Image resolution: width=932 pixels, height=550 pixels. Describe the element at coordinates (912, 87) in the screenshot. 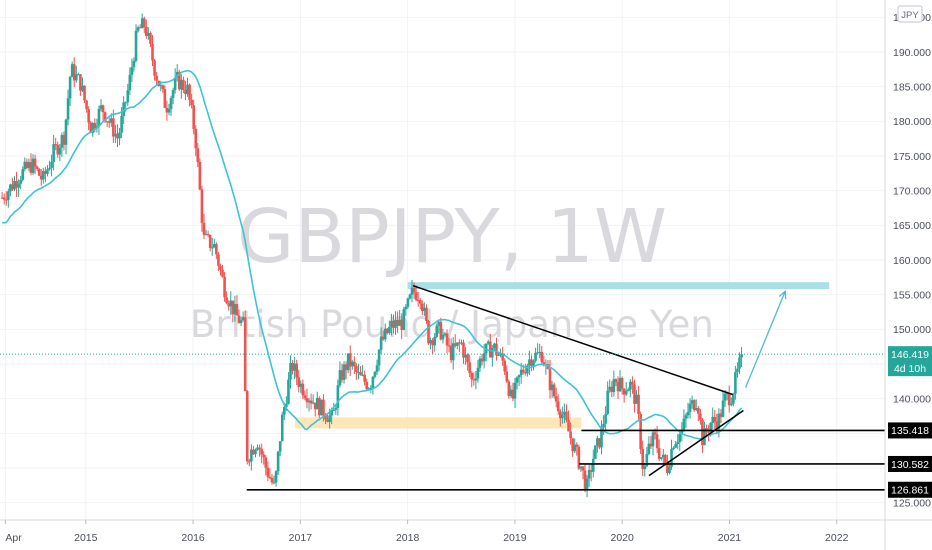

I see `price-tick-label: 185.000` at that location.